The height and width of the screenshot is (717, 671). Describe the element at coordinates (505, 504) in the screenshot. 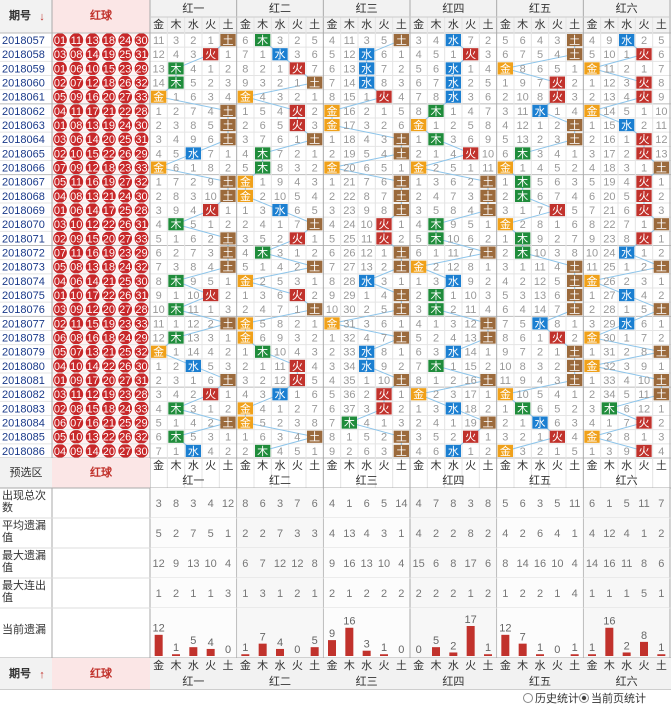

I see `stats-value: 5` at that location.